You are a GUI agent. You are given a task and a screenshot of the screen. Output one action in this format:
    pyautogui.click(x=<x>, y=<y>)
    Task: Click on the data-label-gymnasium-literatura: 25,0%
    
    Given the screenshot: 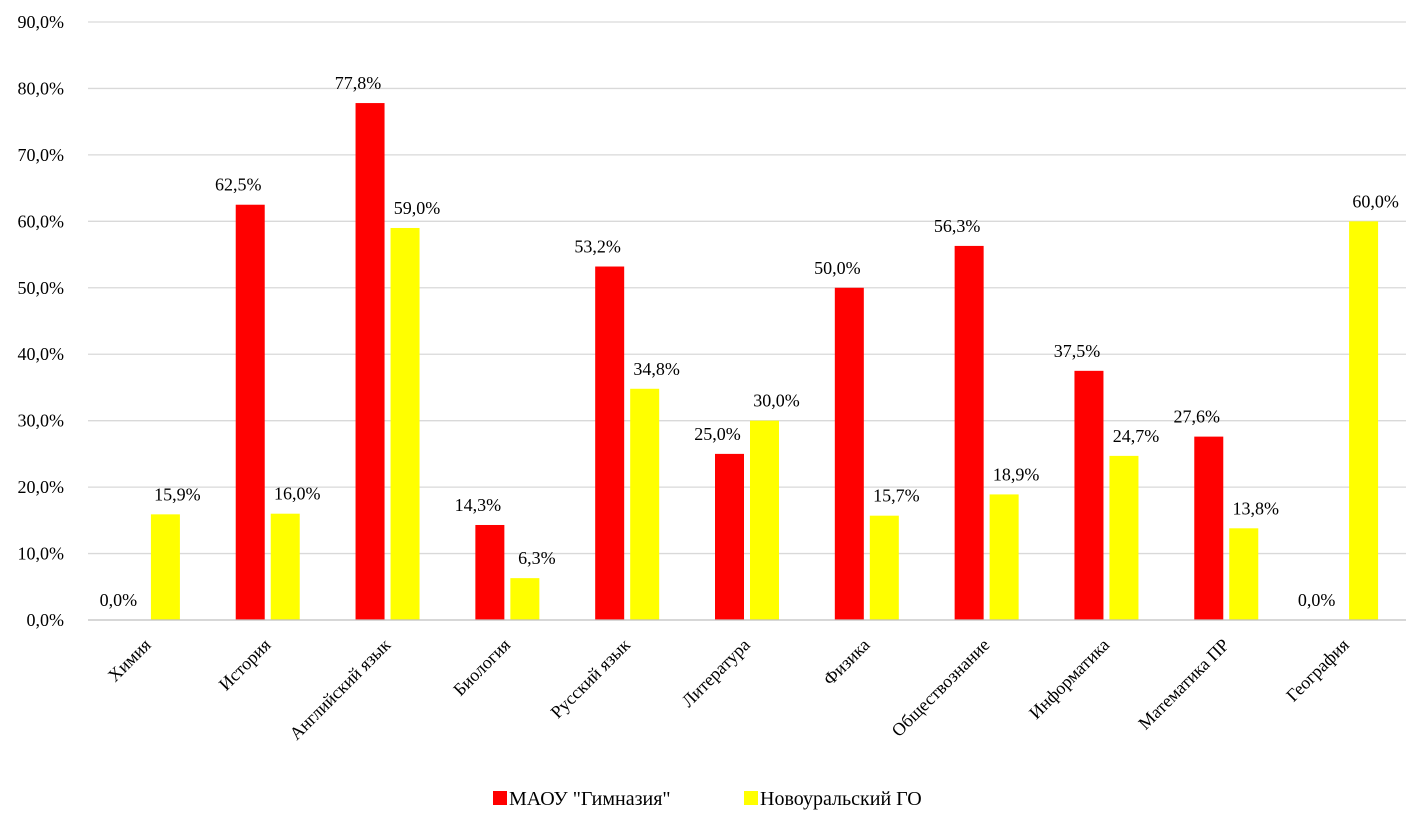 What is the action you would take?
    pyautogui.click(x=717, y=434)
    